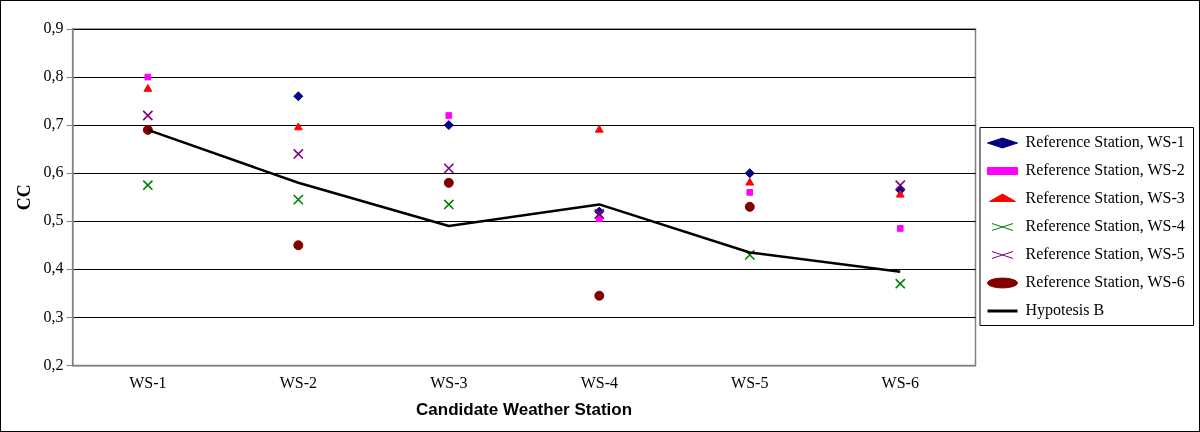 The width and height of the screenshot is (1200, 432). Describe the element at coordinates (53, 268) in the screenshot. I see `y-tick-label: 0,4` at that location.